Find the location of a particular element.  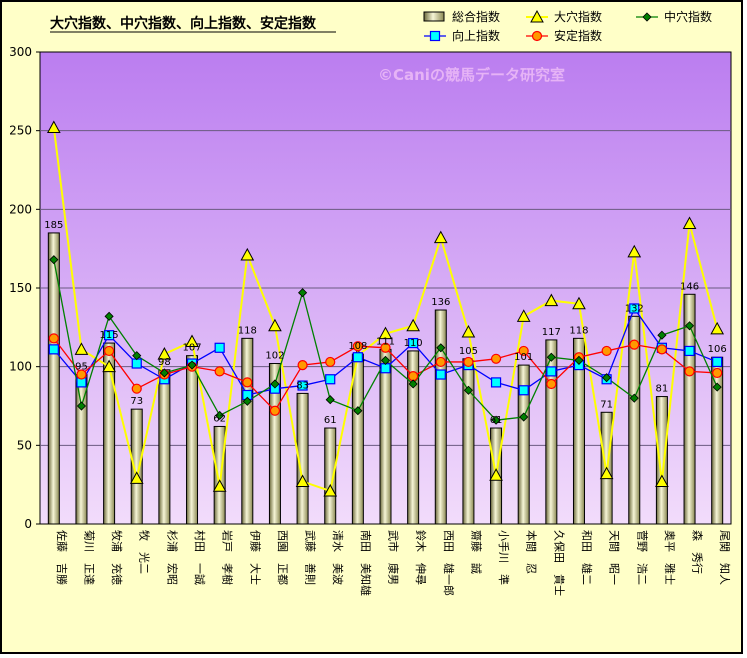

category-label: 武藤 善則 is located at coordinates (311, 557).